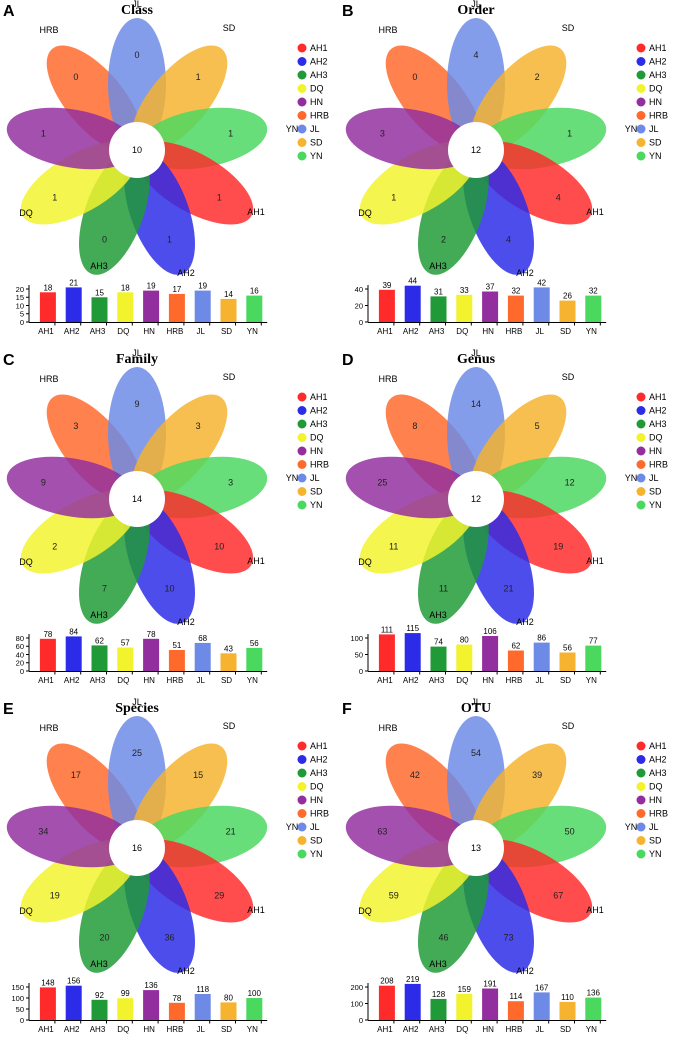 This screenshot has width=678, height=1047. Describe the element at coordinates (256, 910) in the screenshot. I see `petal-label-ah1: AH1` at that location.